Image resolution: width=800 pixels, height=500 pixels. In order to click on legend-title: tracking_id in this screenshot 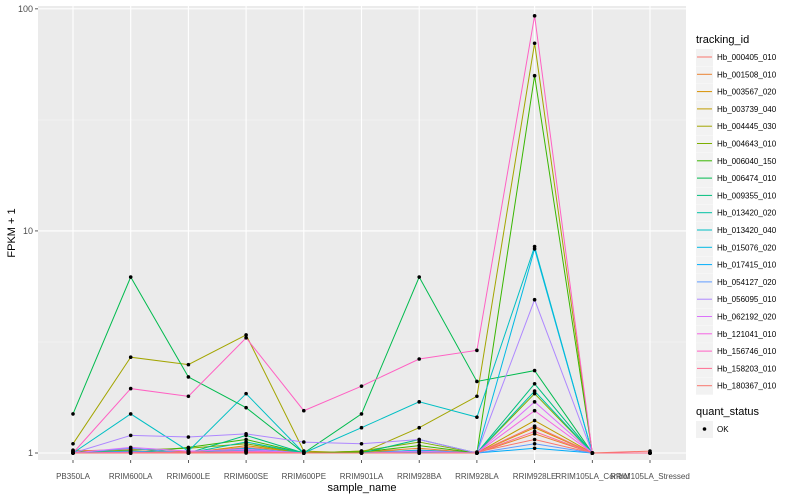, I will do `click(722, 40)`.